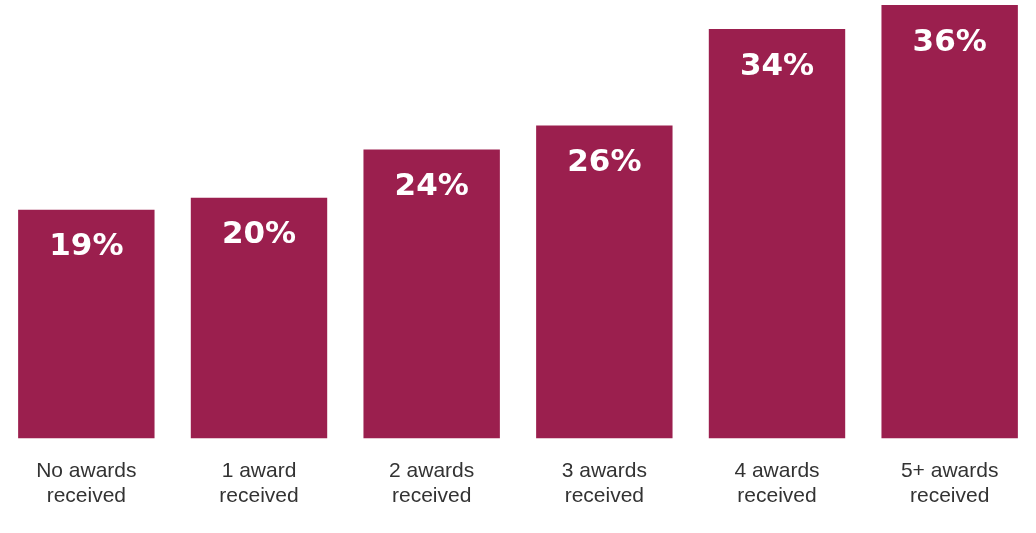 This screenshot has width=1036, height=533. I want to click on data-label: 26%, so click(604, 159).